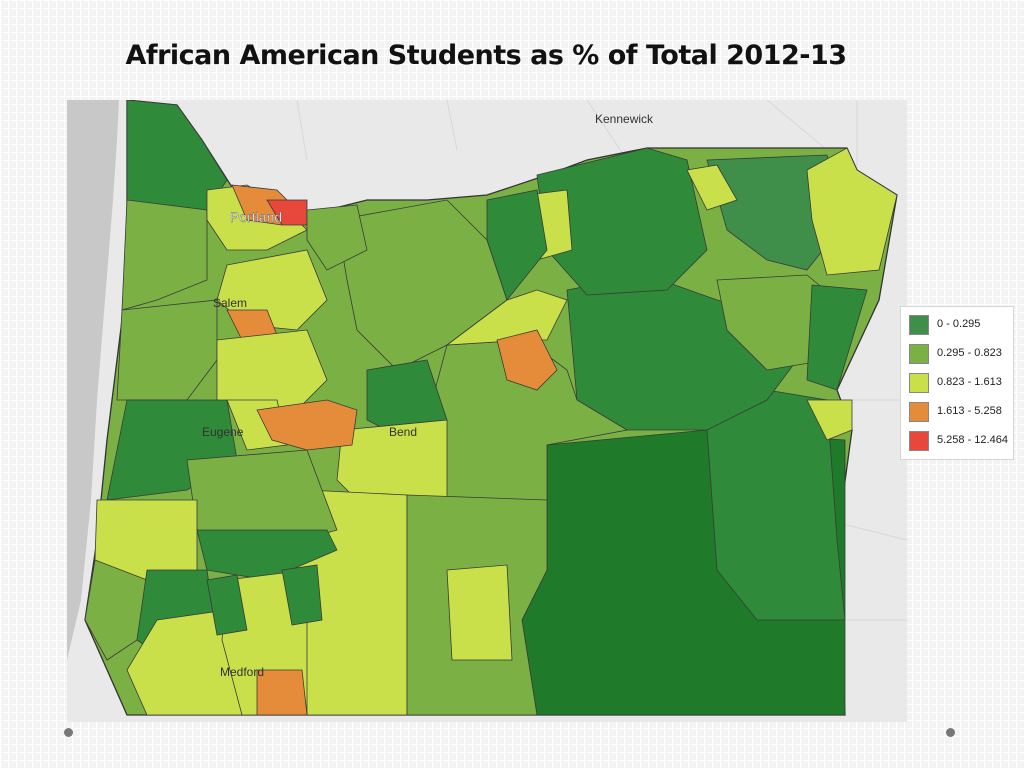 This screenshot has width=1024, height=768. I want to click on district-prineville, so click(527, 360).